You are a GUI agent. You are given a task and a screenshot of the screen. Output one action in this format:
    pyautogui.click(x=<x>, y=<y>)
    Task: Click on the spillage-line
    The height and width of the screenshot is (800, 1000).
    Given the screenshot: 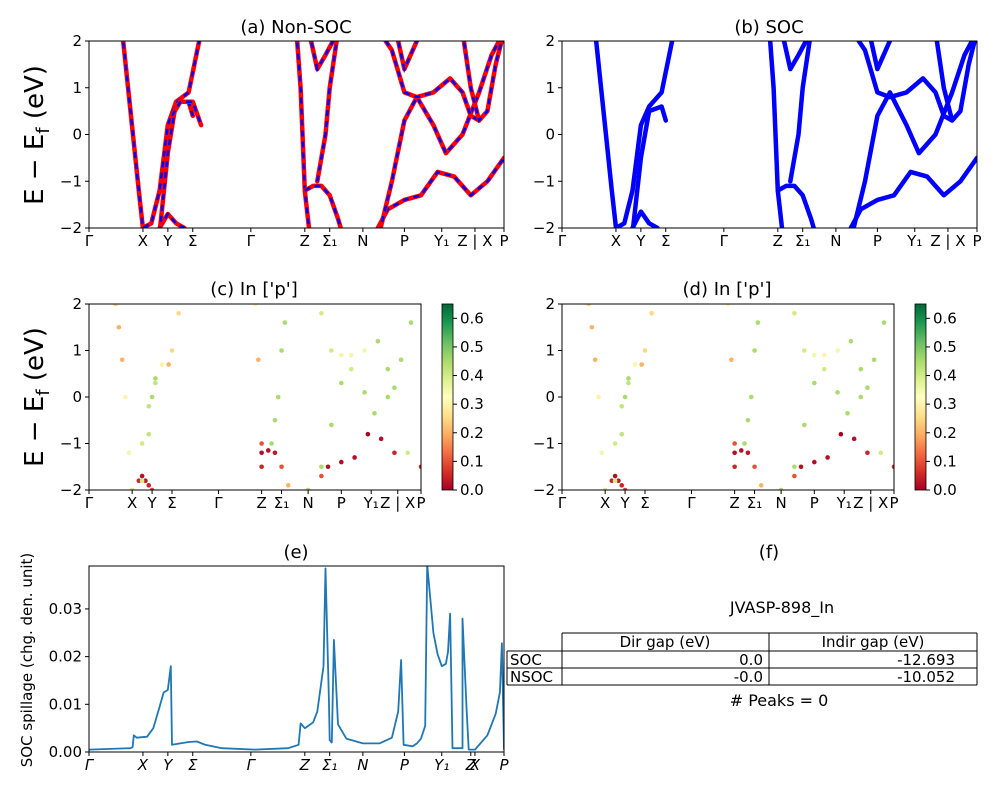 What is the action you would take?
    pyautogui.click(x=296, y=658)
    